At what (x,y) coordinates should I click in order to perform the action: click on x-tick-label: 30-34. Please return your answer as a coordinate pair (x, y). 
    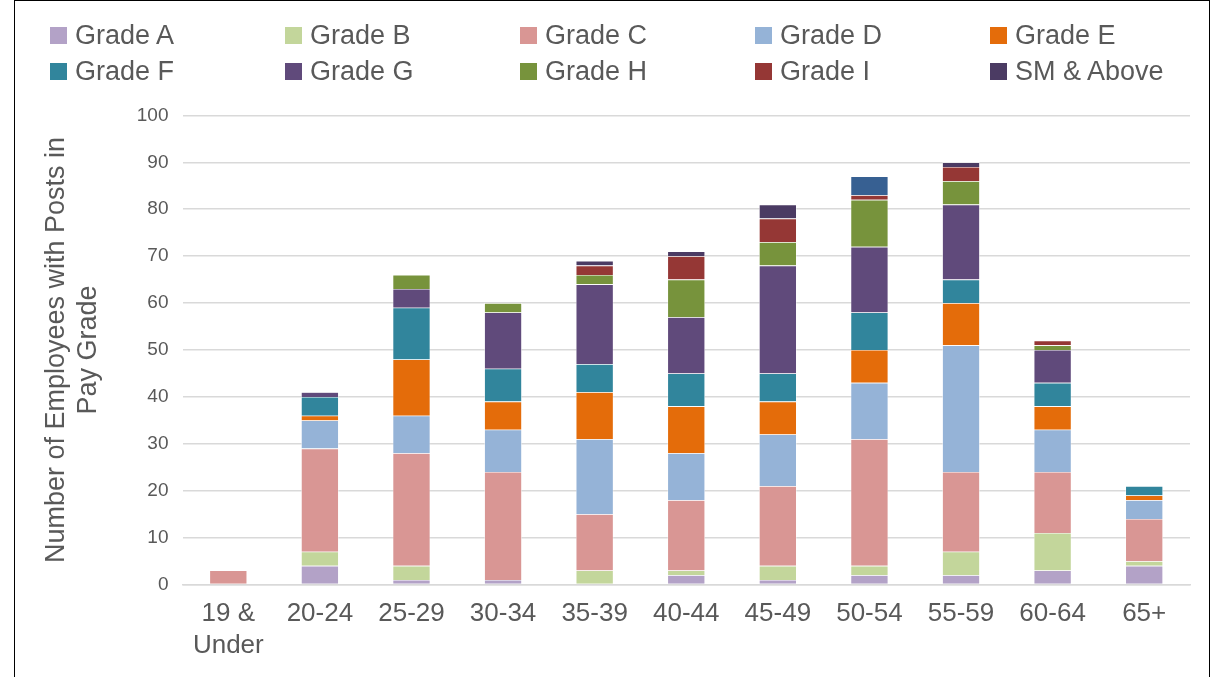
    Looking at the image, I should click on (503, 612).